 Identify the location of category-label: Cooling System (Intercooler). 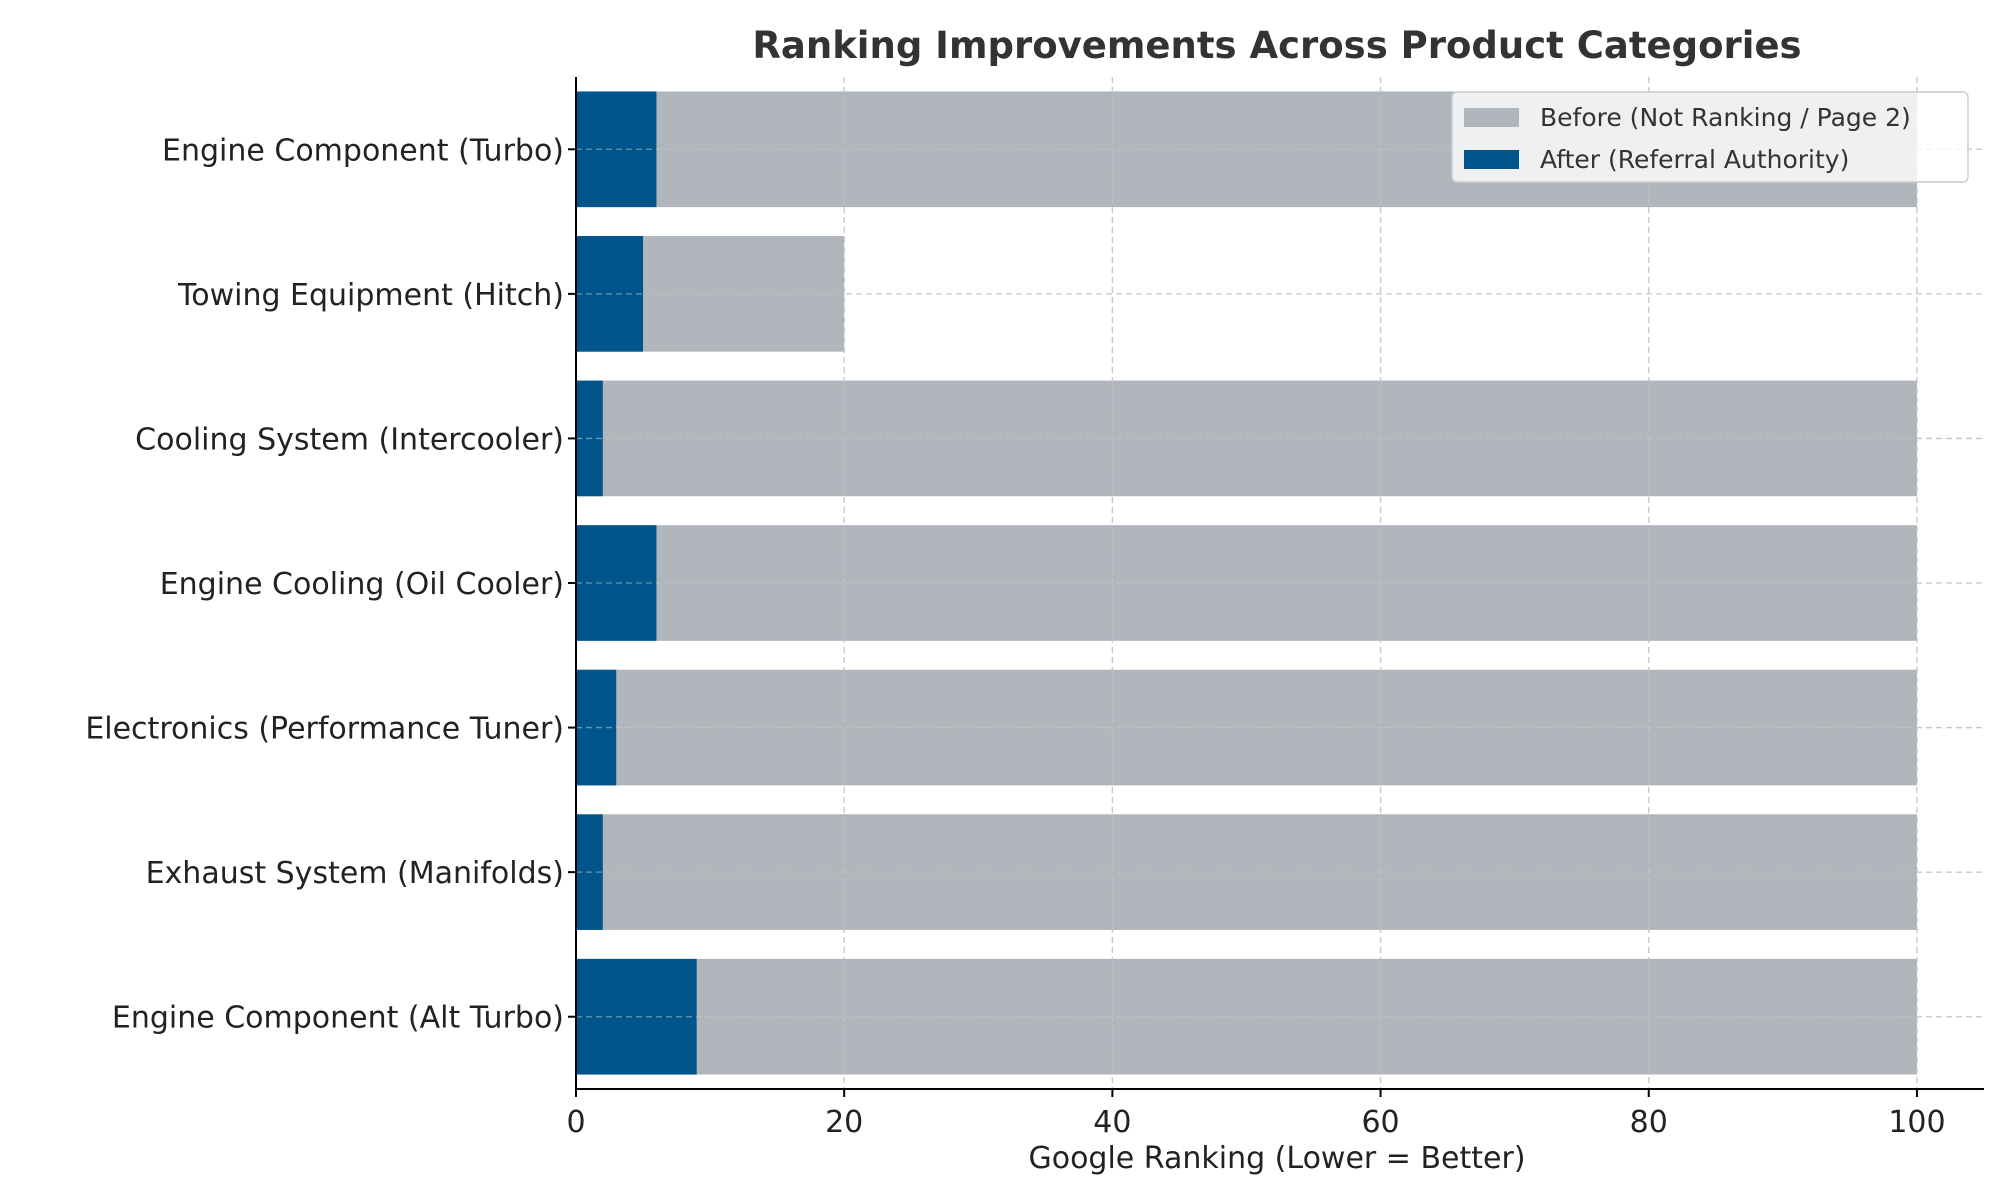
(349, 439).